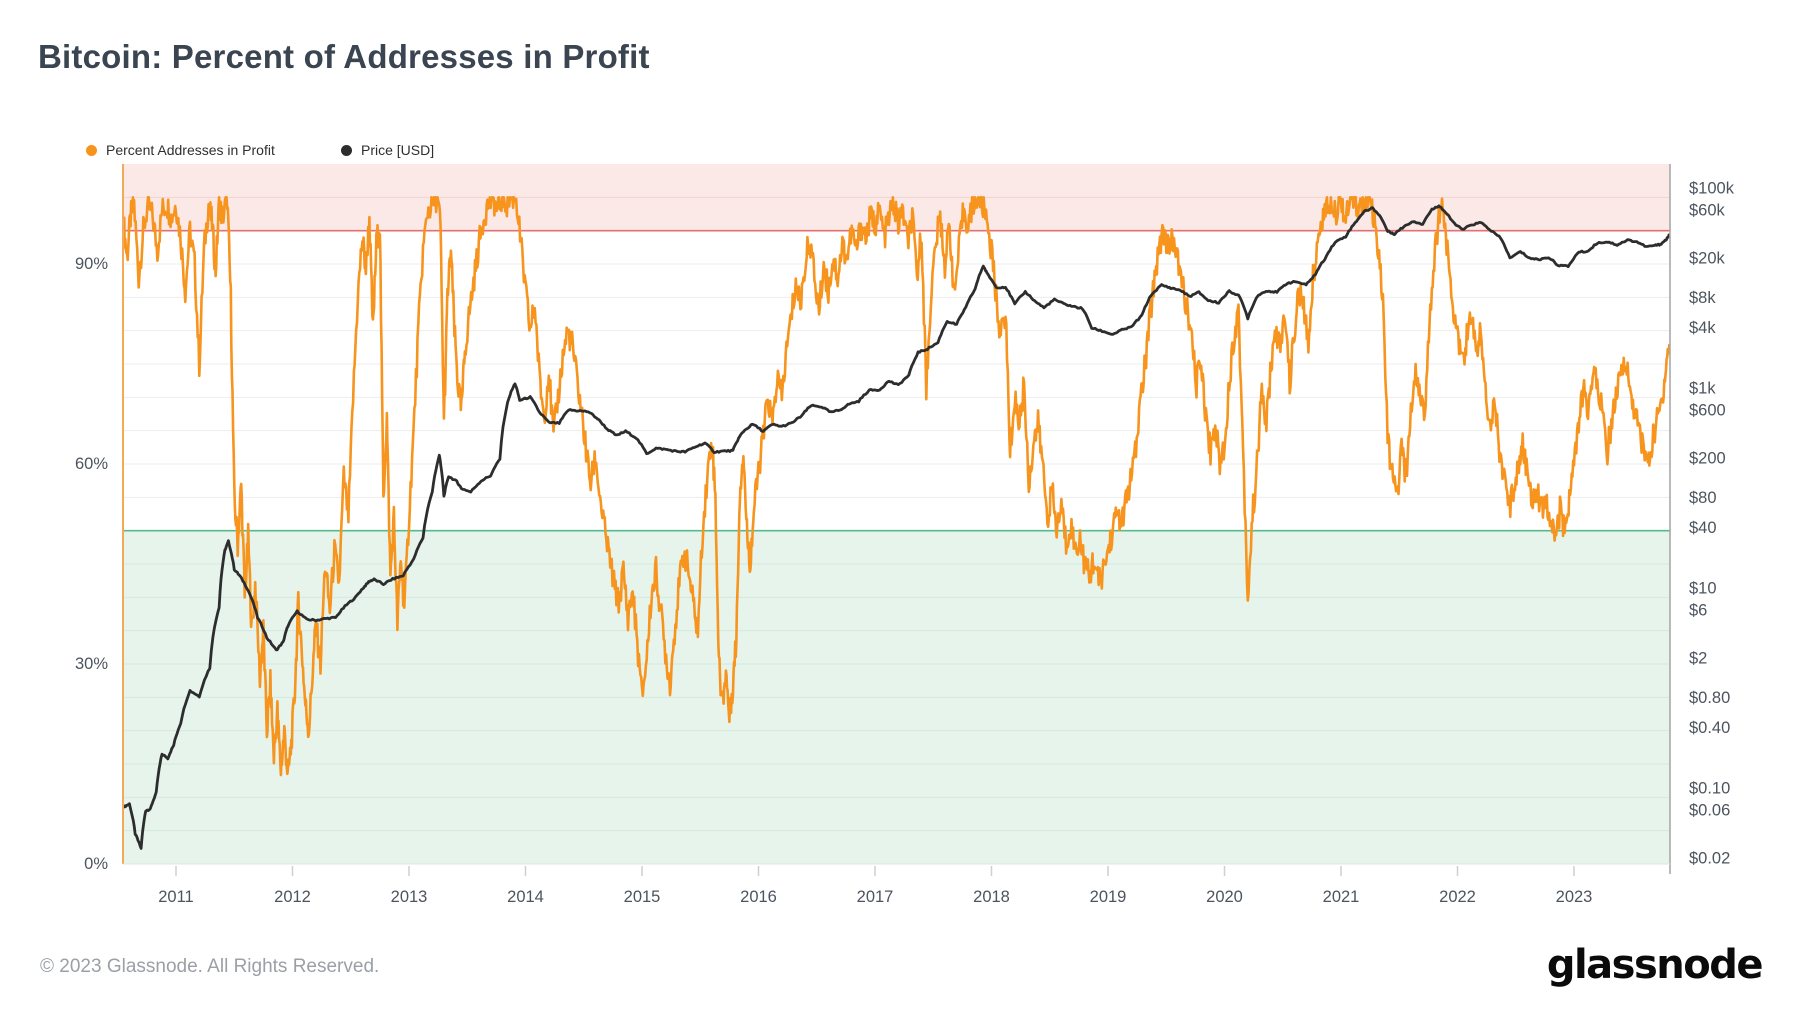 This screenshot has height=1013, width=1800. What do you see at coordinates (190, 150) in the screenshot?
I see `legend-label-percent: Percent Addresses in Profit` at bounding box center [190, 150].